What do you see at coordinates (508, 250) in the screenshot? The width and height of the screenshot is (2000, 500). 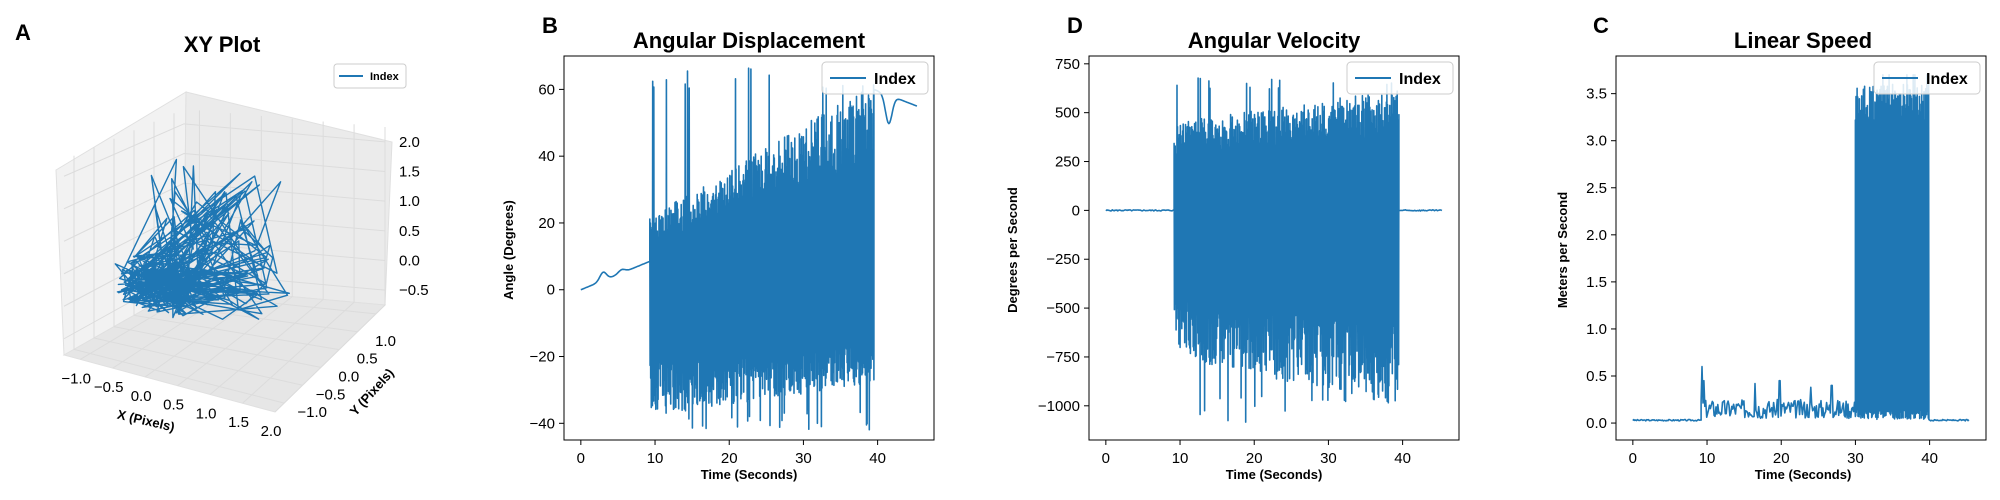 I see `y-axis-label: Angle (Degrees)` at bounding box center [508, 250].